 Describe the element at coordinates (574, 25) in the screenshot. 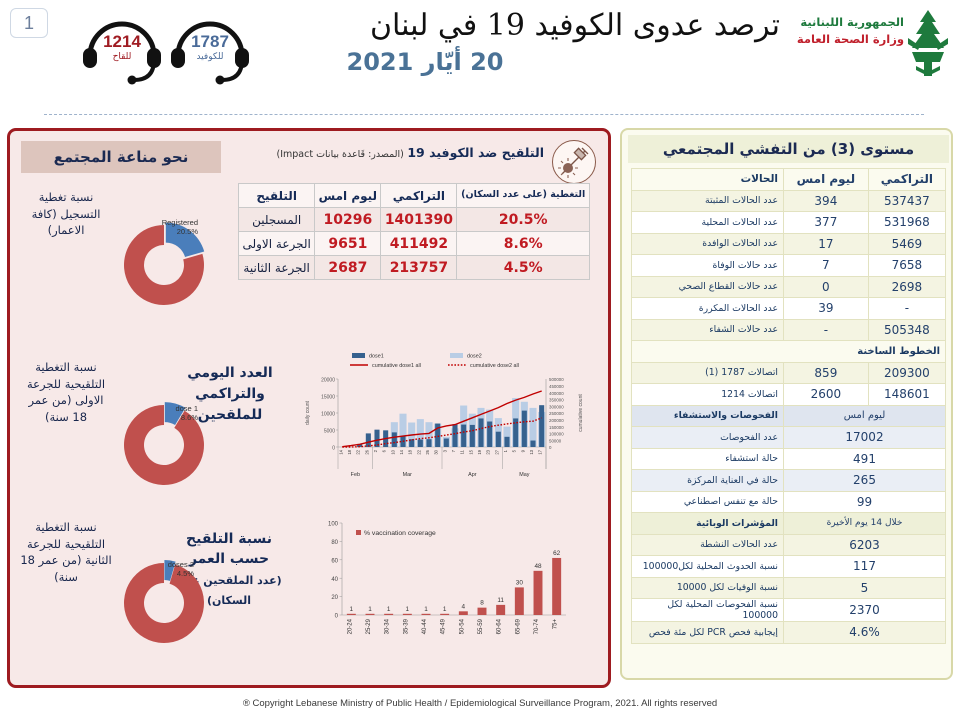

I see `page-title: ترصد عدوى الكوفيد 19 في لبنان` at that location.